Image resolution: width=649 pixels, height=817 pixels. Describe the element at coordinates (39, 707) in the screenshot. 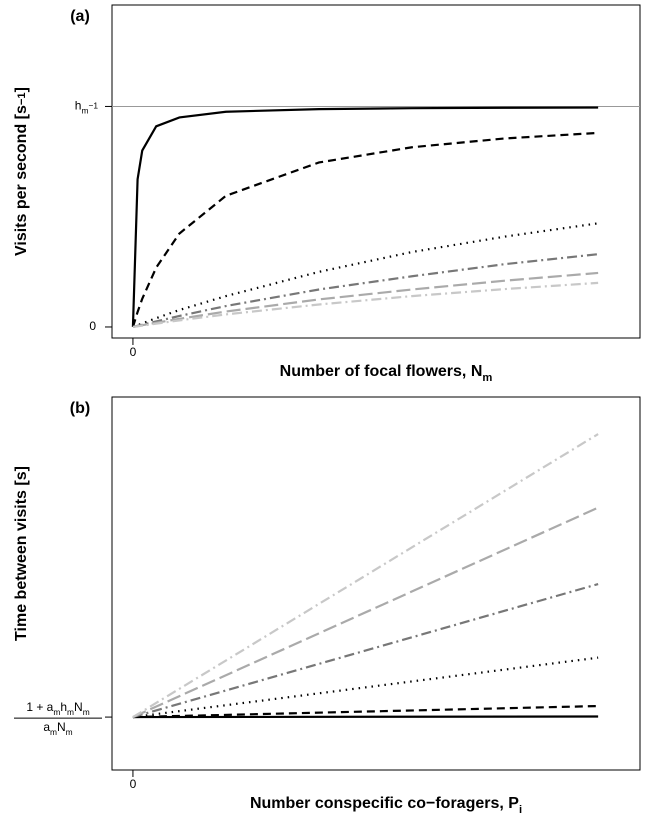

I see `y-tick-label-numerator-part: 1 + a` at that location.